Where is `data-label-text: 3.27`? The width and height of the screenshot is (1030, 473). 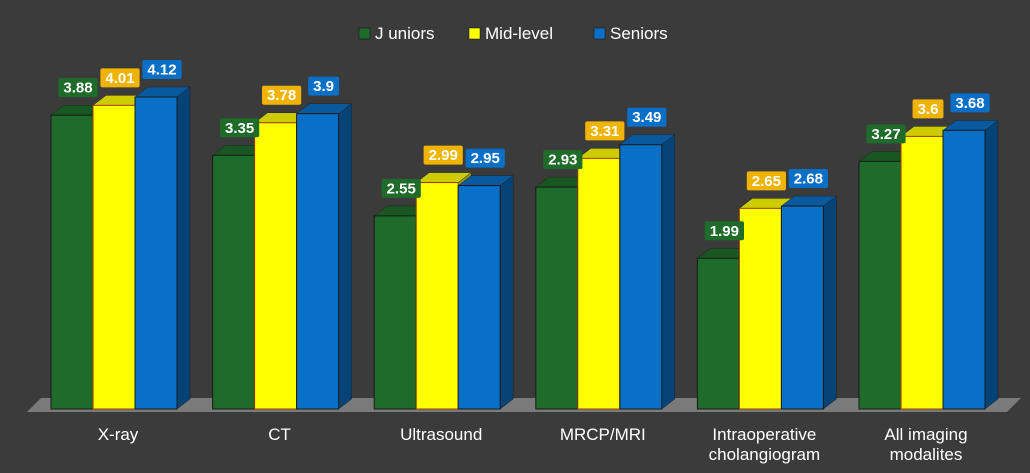
data-label-text: 3.27 is located at coordinates (885, 134).